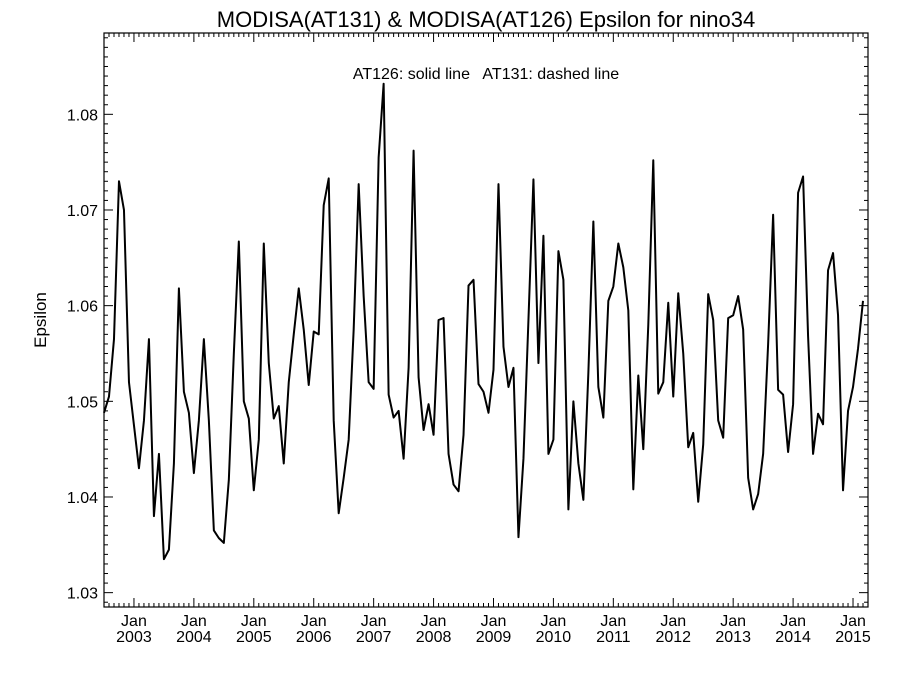 This screenshot has height=675, width=900. I want to click on series-style-annotation: AT126: solid line AT131: dashed line, so click(486, 74).